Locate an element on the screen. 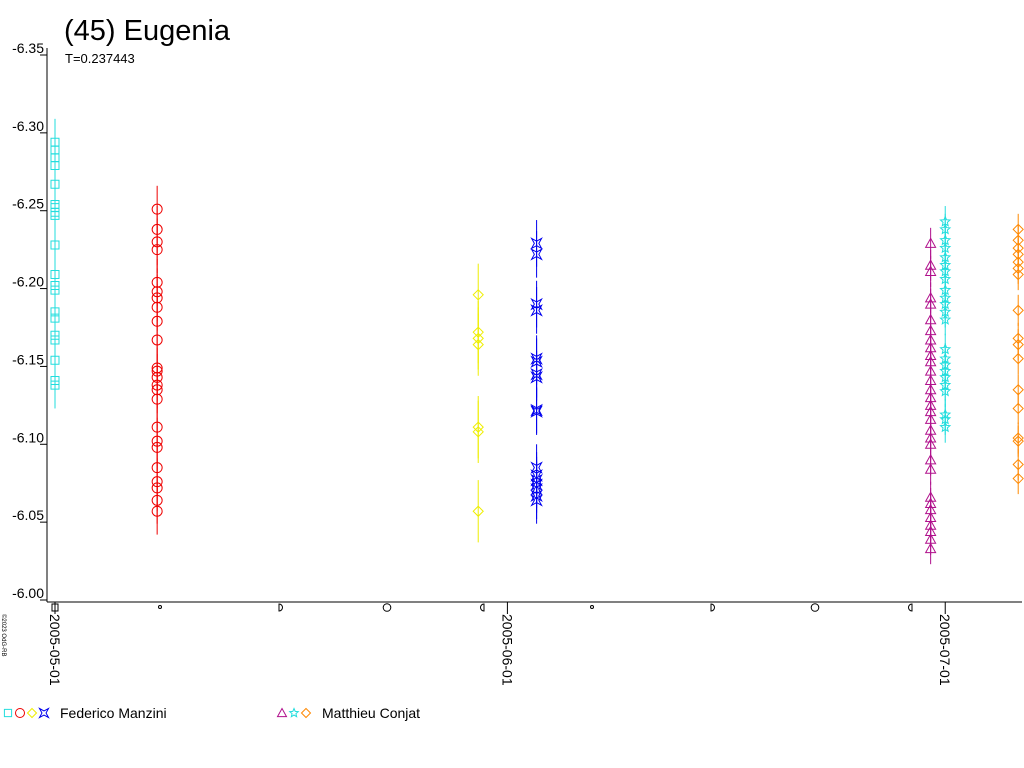 The image size is (1024, 768). credit: ©2023 OdG-RB is located at coordinates (3, 635).